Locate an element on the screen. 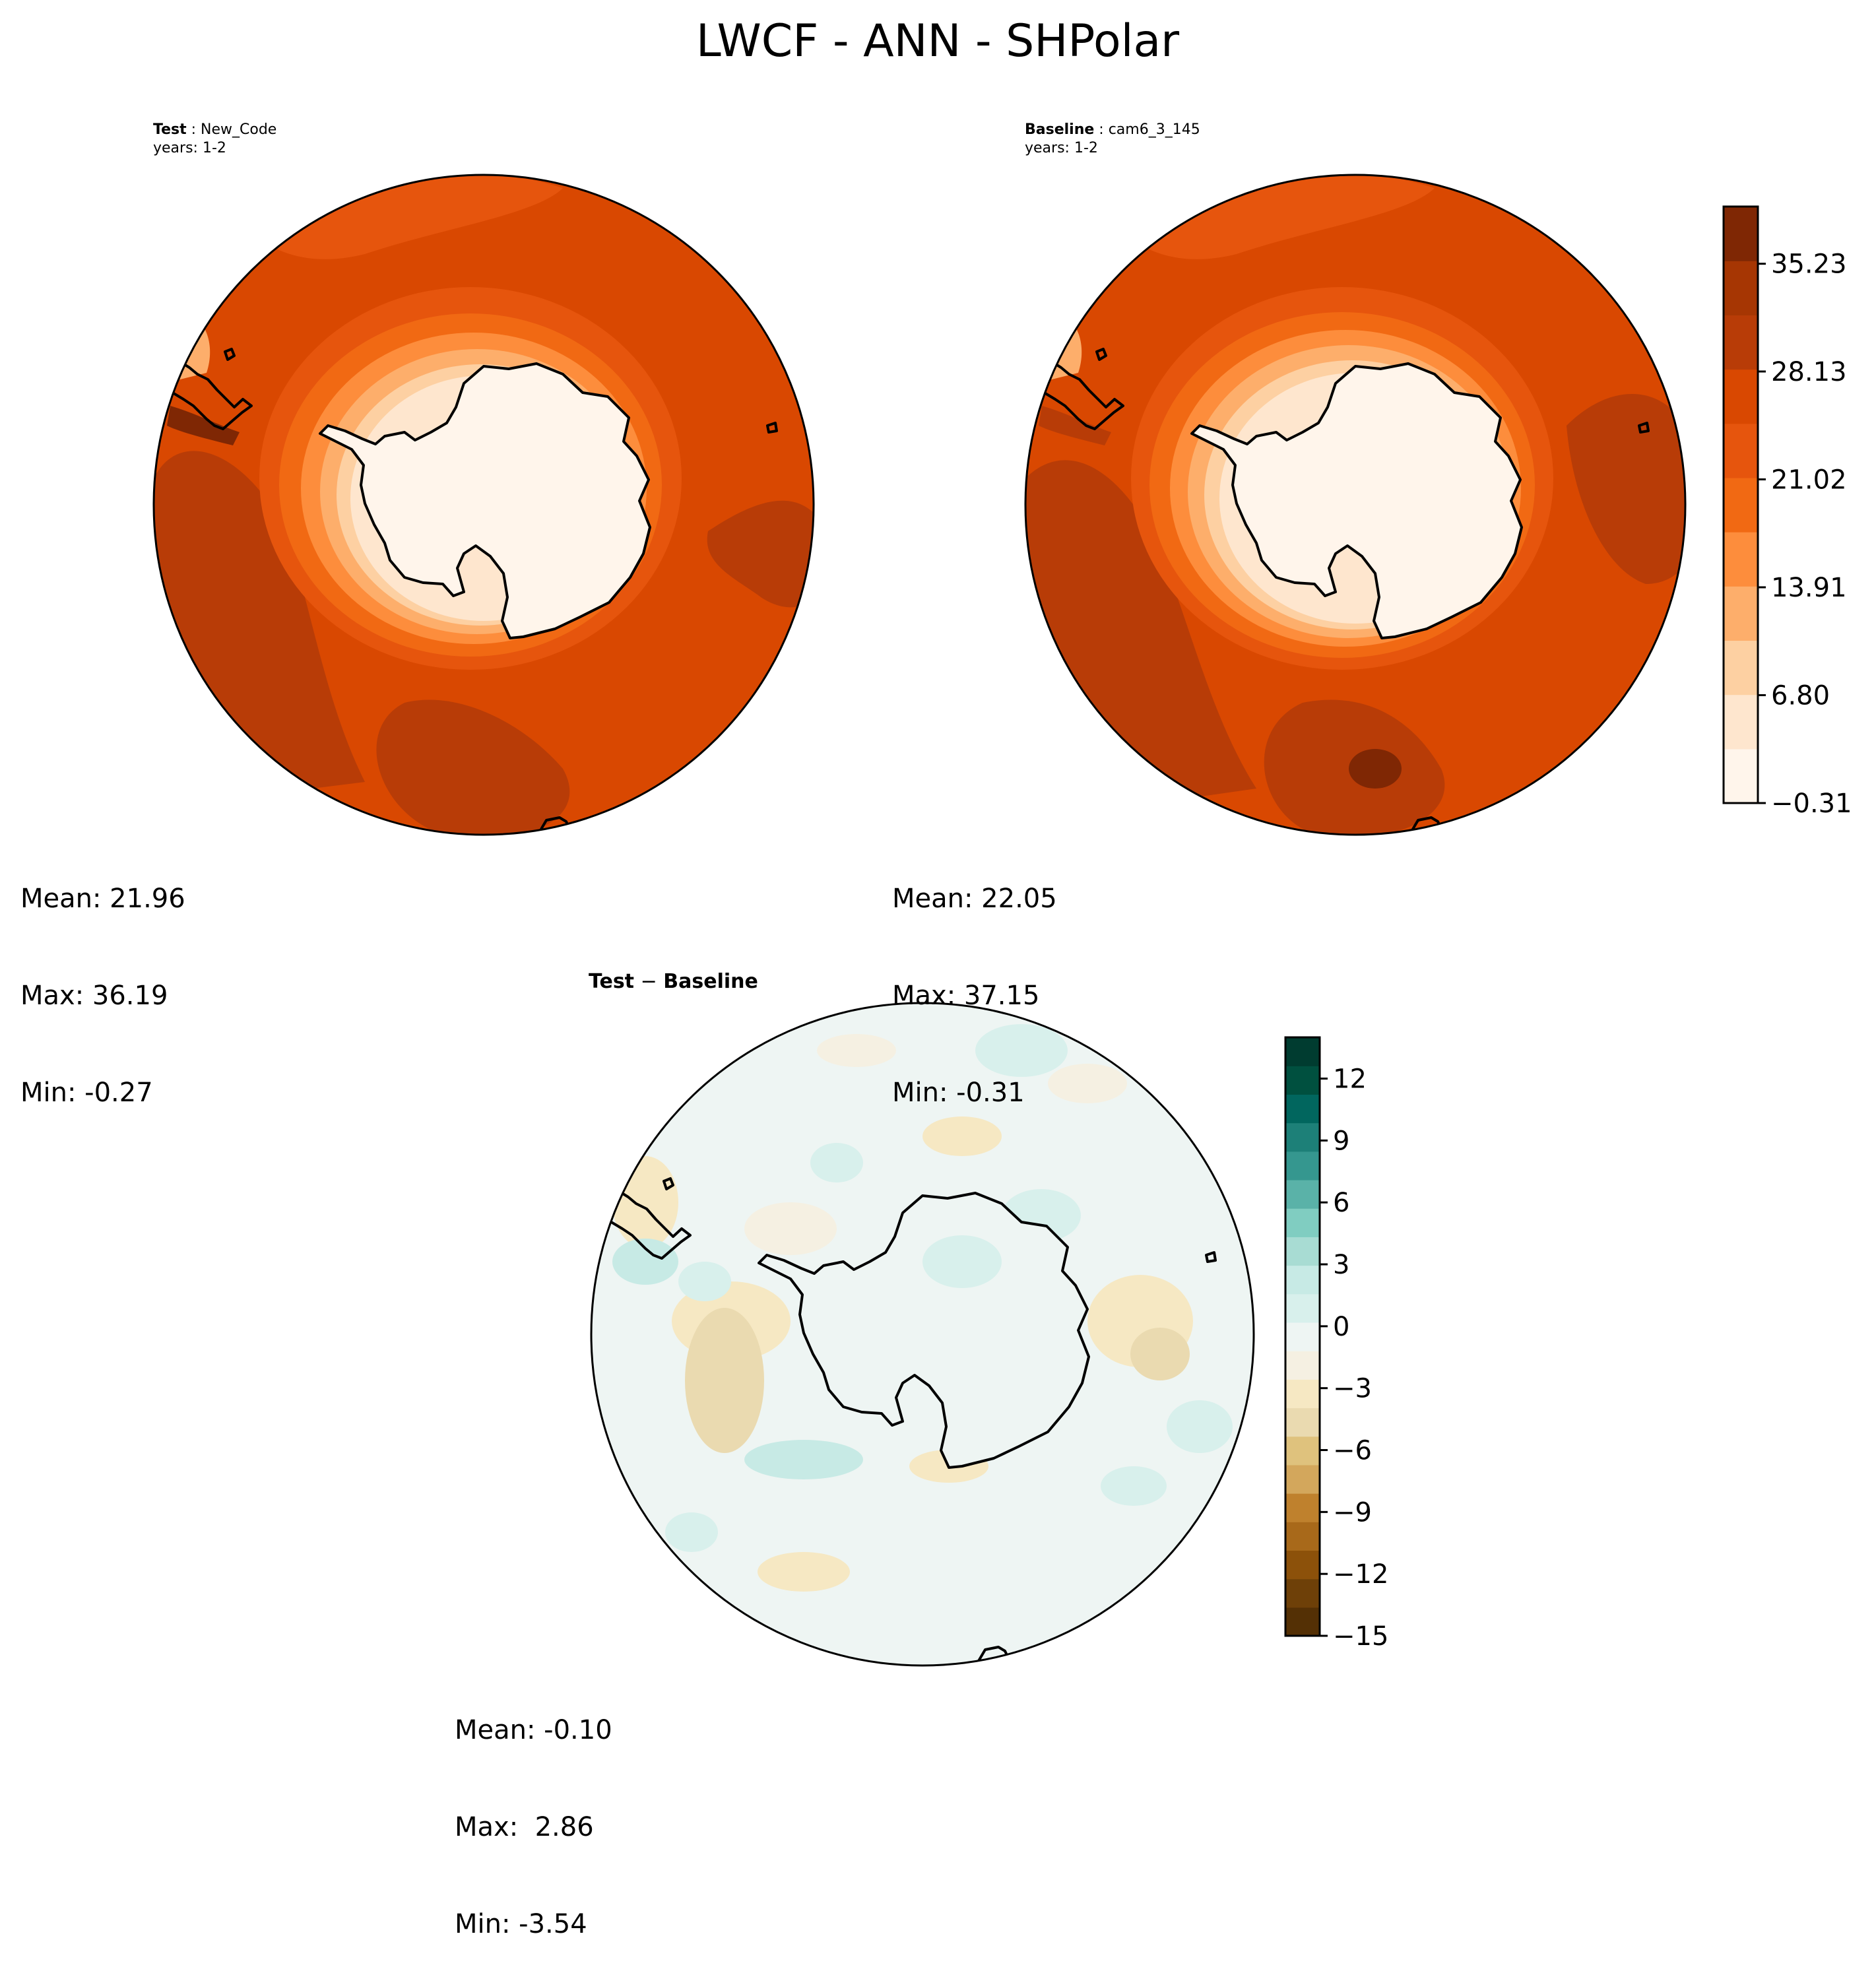 The width and height of the screenshot is (1876, 1973). colorbar-diff-tick-label: 12 is located at coordinates (1350, 1079).